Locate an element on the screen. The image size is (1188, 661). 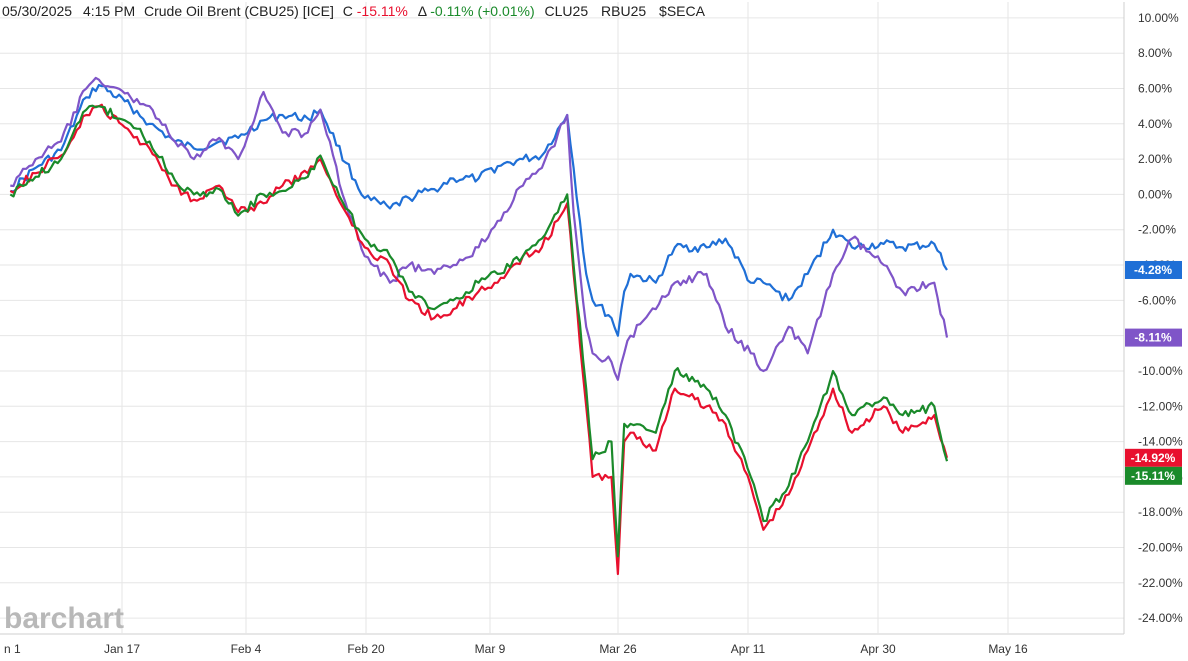
x-tick-label: Jan 17 is located at coordinates (122, 649).